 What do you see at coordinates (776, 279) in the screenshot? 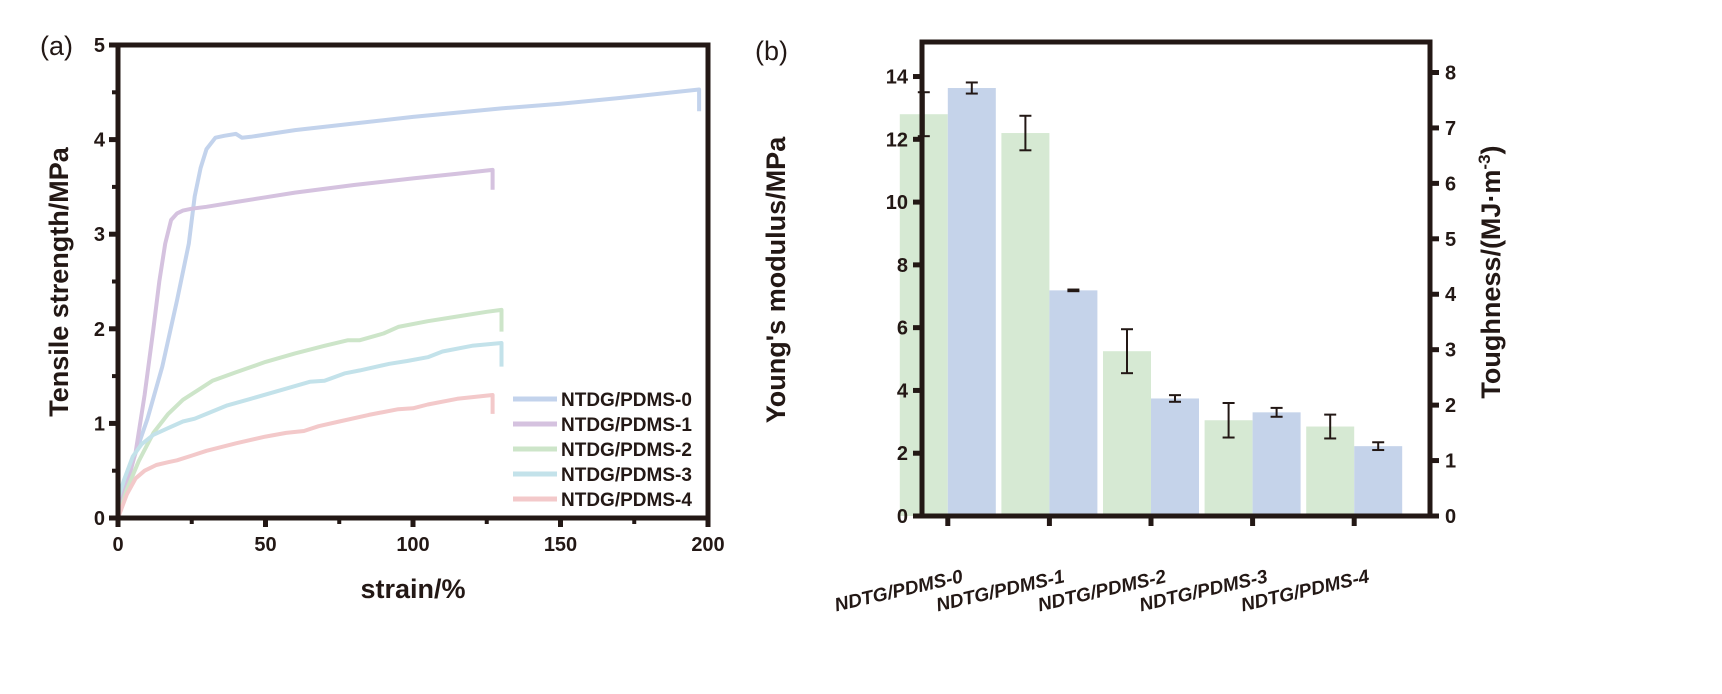
I see `panel-b-left-y-axis-title: Young's modulus/MPa` at bounding box center [776, 279].